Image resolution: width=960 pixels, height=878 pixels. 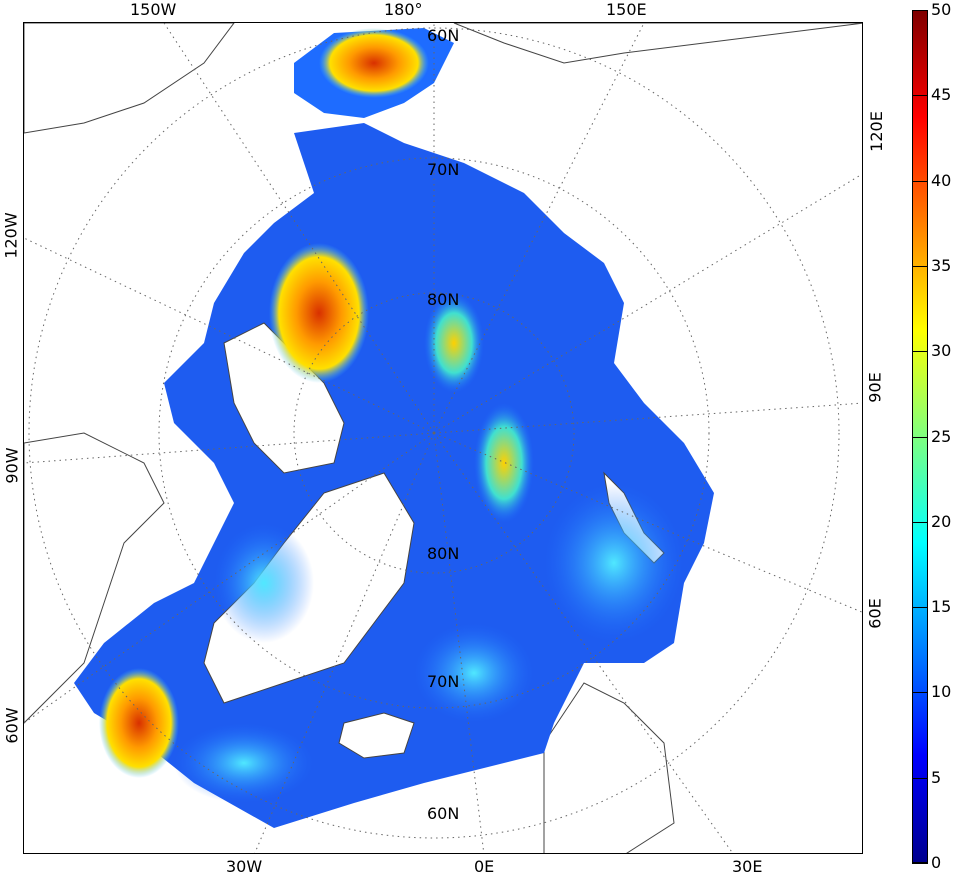 I want to click on meridian-60e, so click(x=647, y=522).